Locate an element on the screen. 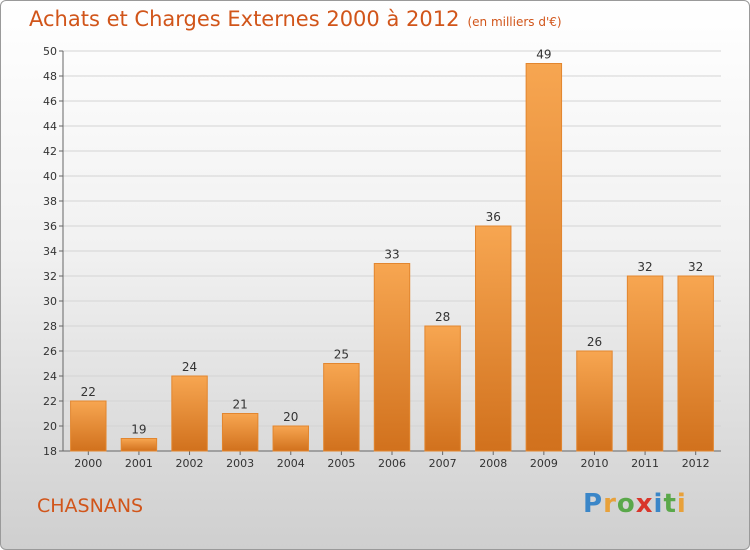 This screenshot has height=550, width=750. x-tick-label: 2000 is located at coordinates (88, 463).